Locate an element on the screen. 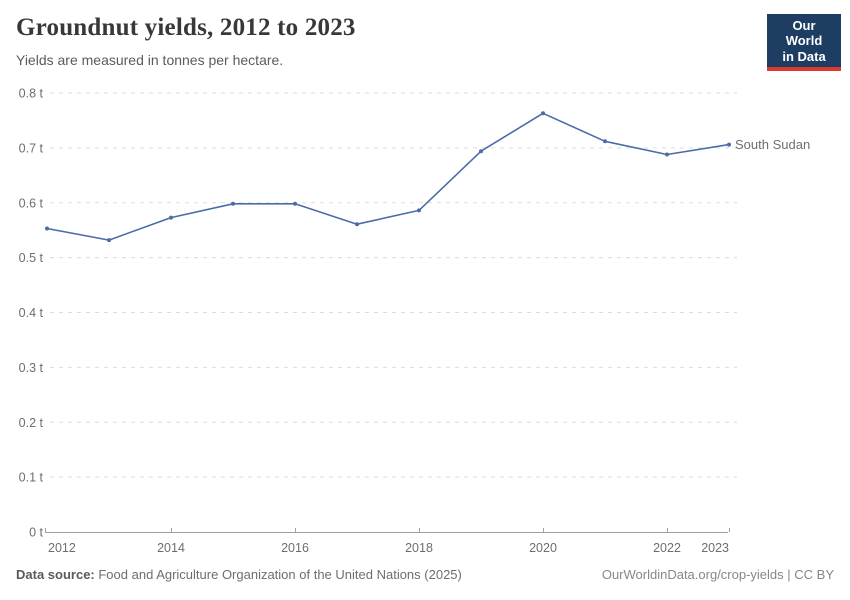 The height and width of the screenshot is (600, 850). series-end-label: South Sudan is located at coordinates (772, 144).